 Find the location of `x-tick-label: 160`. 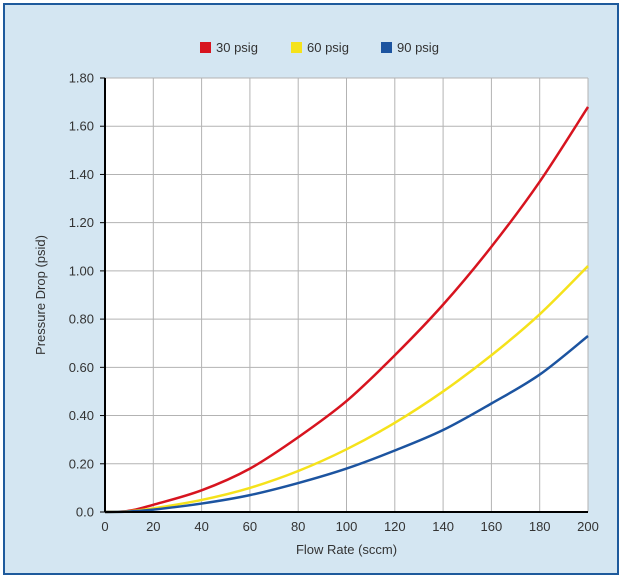

x-tick-label: 160 is located at coordinates (492, 526).